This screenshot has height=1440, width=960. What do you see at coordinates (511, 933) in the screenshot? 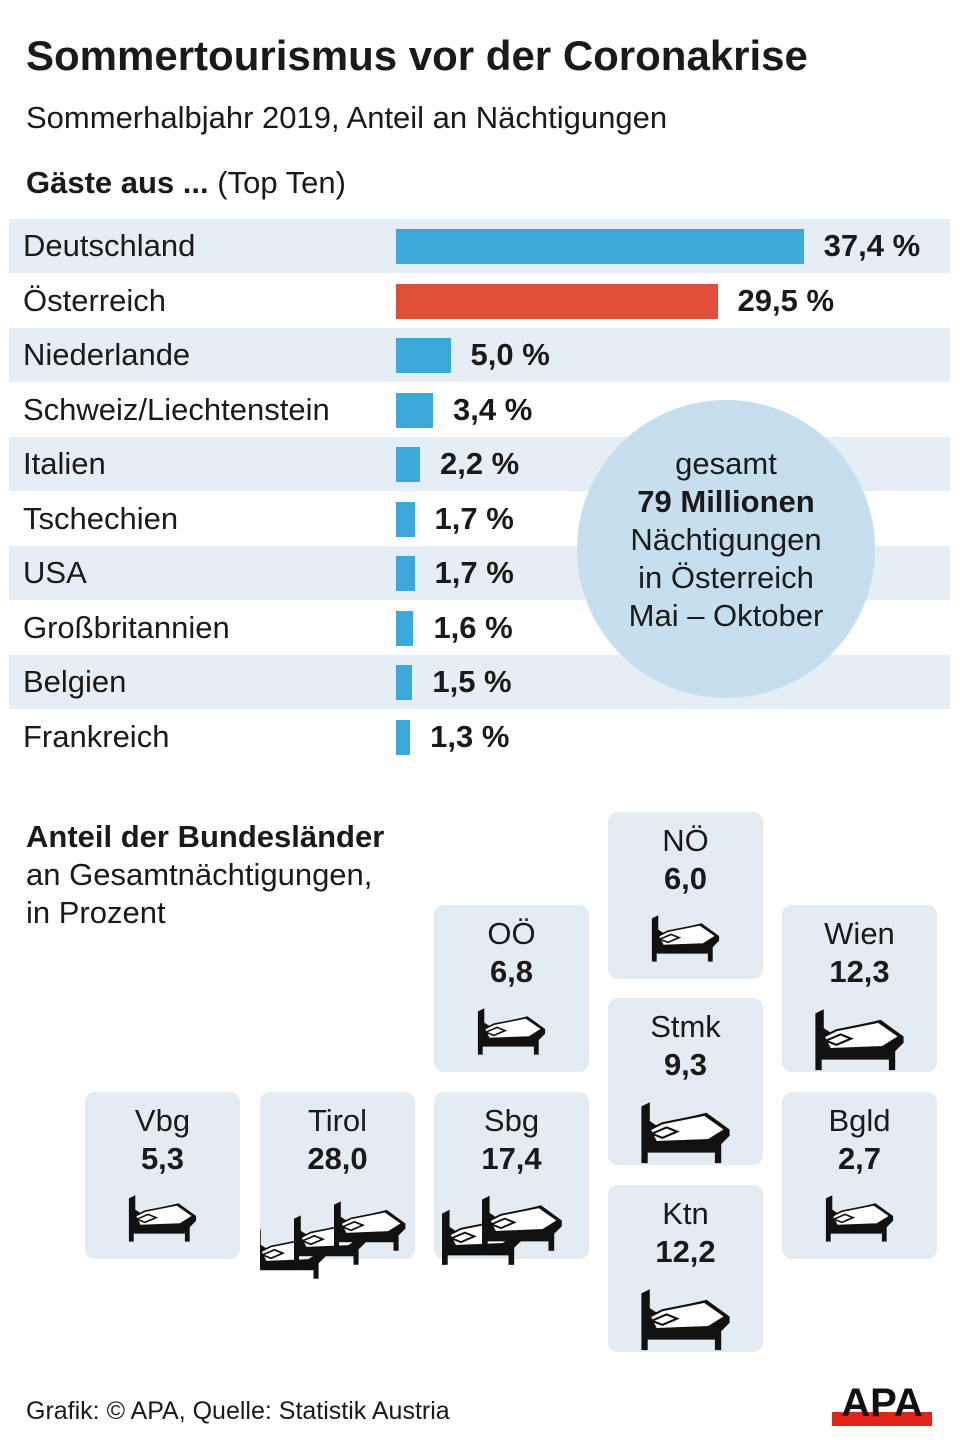
I see `state-name: OÖ` at bounding box center [511, 933].